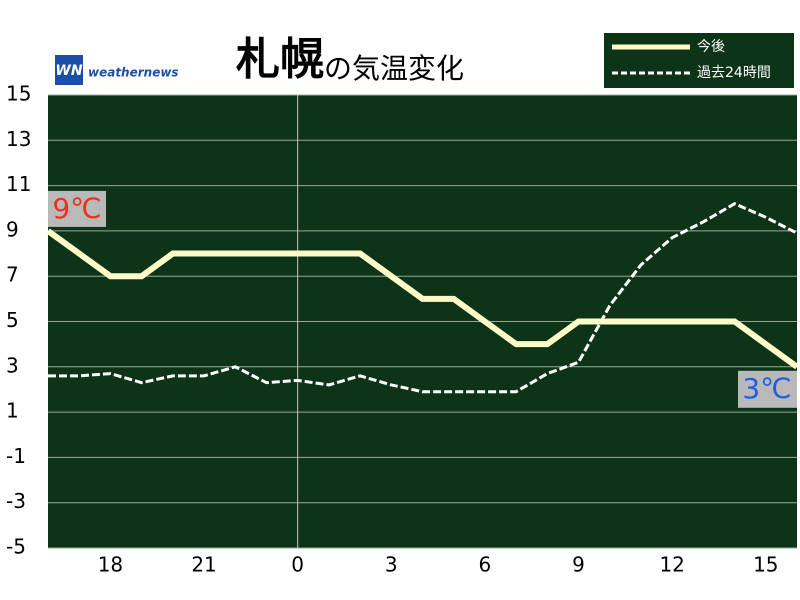  Describe the element at coordinates (133, 73) in the screenshot. I see `logo-text: weathernews` at that location.